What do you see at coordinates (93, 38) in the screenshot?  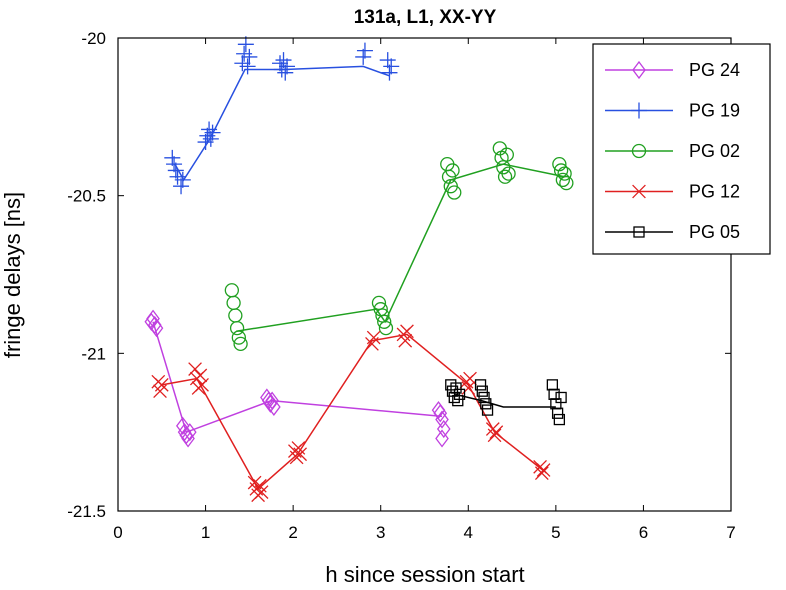 I see `y-tick-label: -20` at bounding box center [93, 38].